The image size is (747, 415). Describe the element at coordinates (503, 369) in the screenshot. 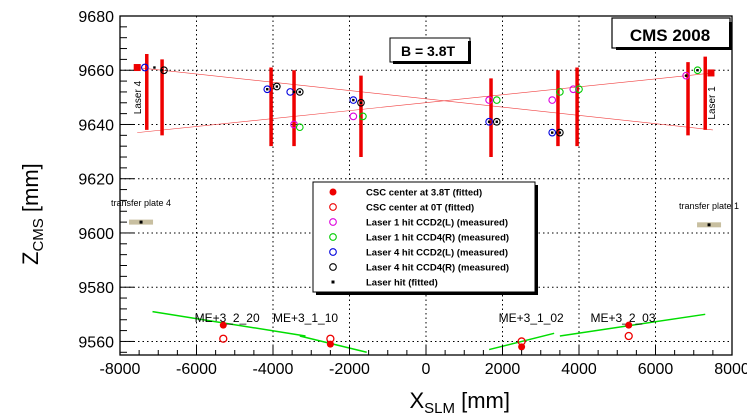

I see `x-tick-label: 2000` at that location.